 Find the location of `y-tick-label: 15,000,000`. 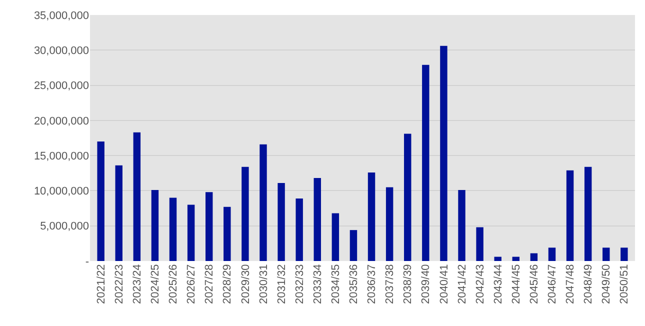

y-tick-label: 15,000,000 is located at coordinates (61, 156).